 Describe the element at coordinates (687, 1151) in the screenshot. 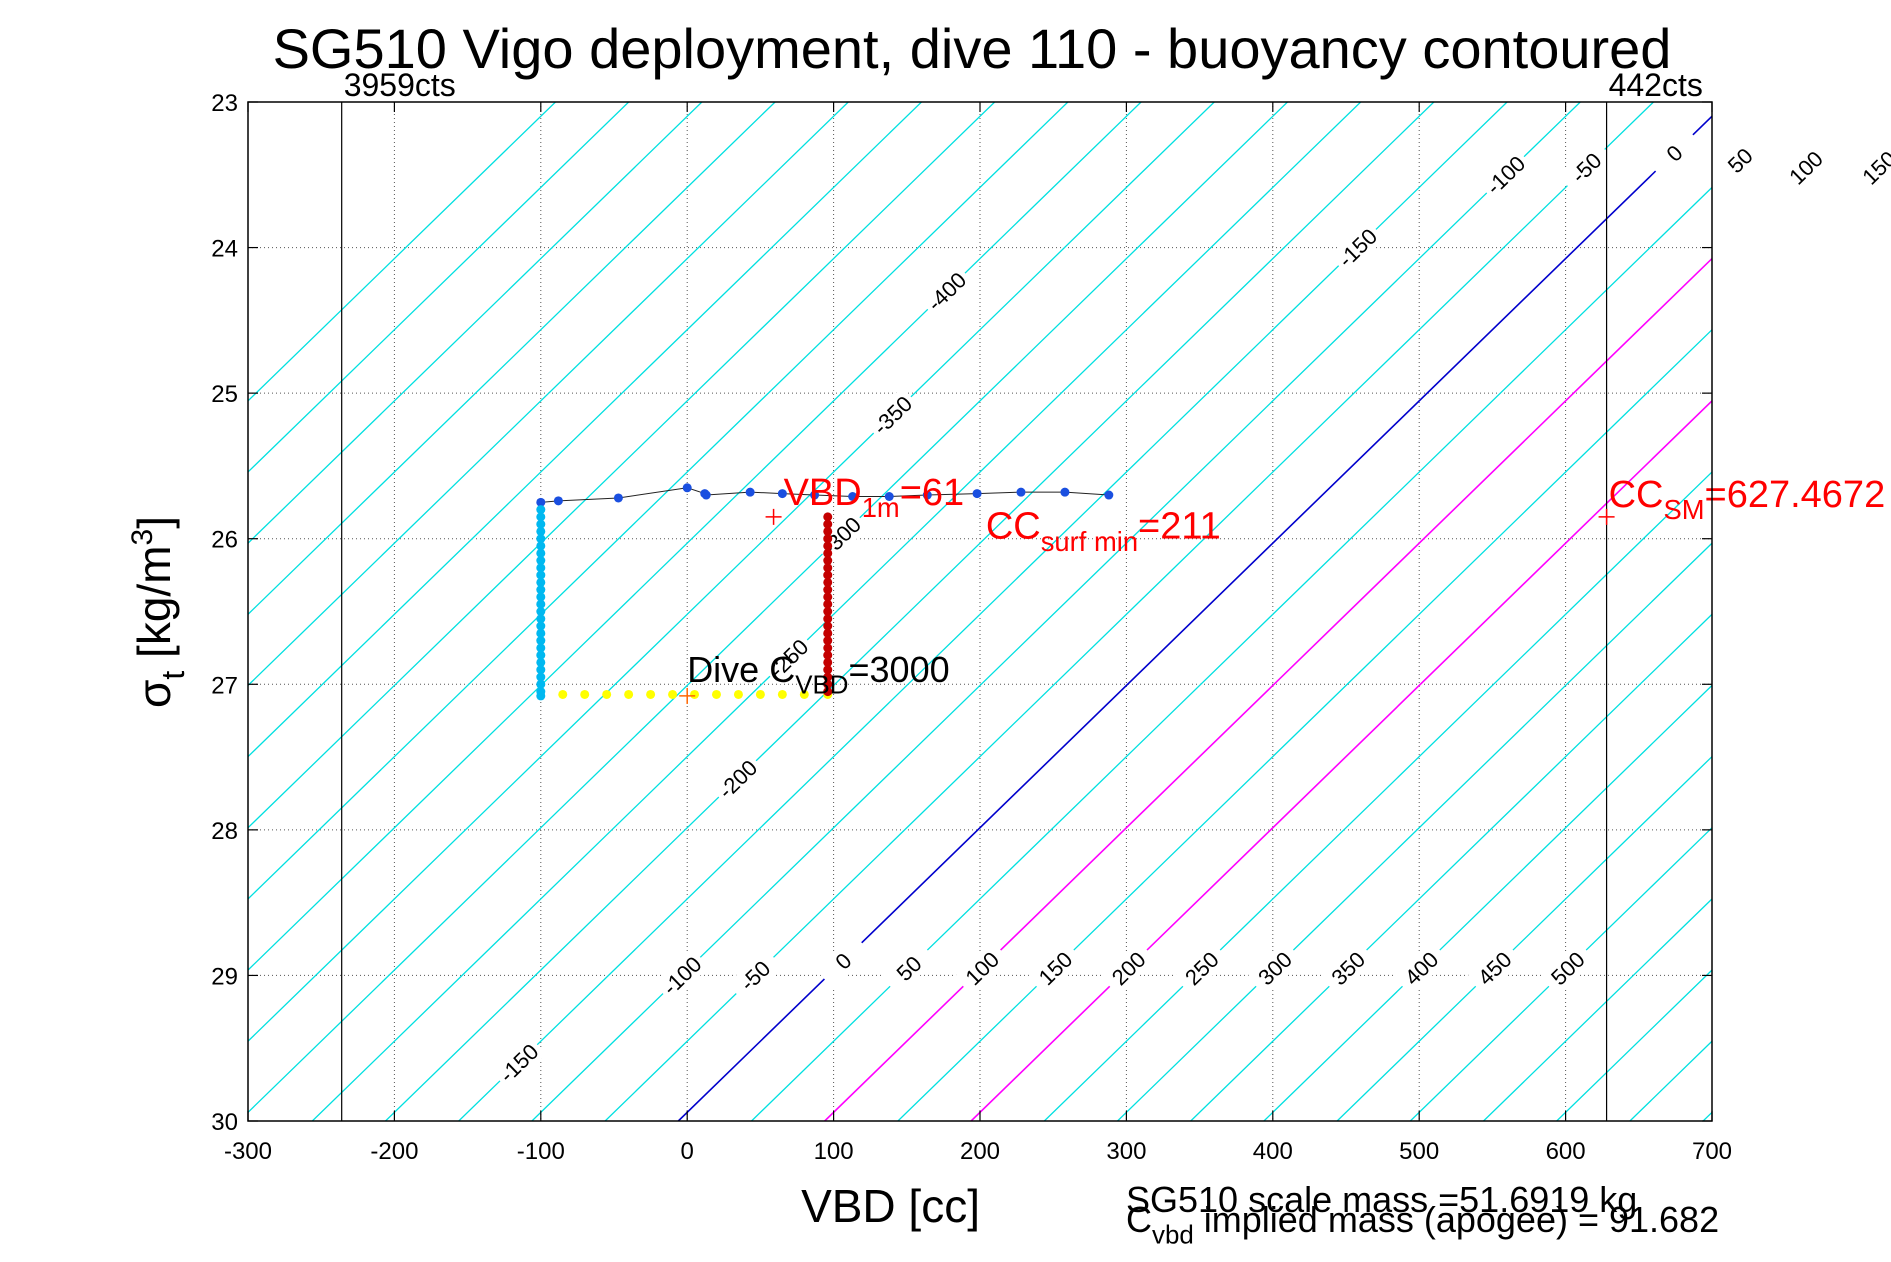

I see `x-tick-label: 0` at that location.